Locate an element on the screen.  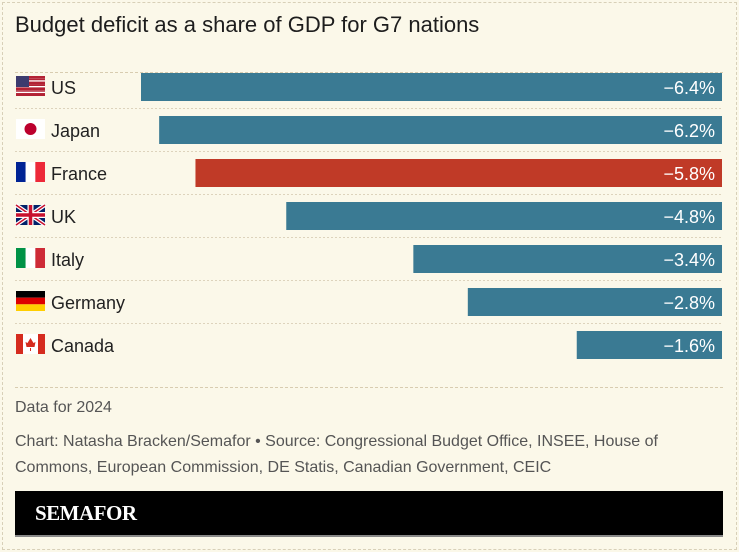
data-label: −6.4% is located at coordinates (689, 88).